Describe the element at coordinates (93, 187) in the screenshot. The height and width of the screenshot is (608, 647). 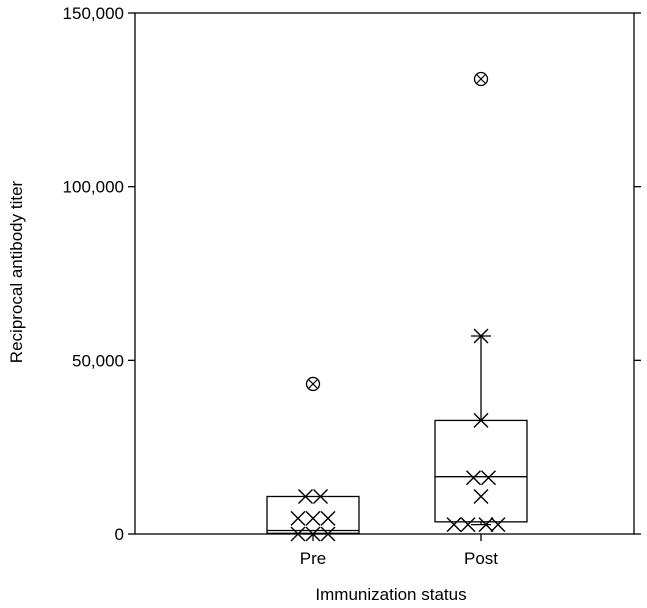
I see `y-tick-label: 100,000` at that location.